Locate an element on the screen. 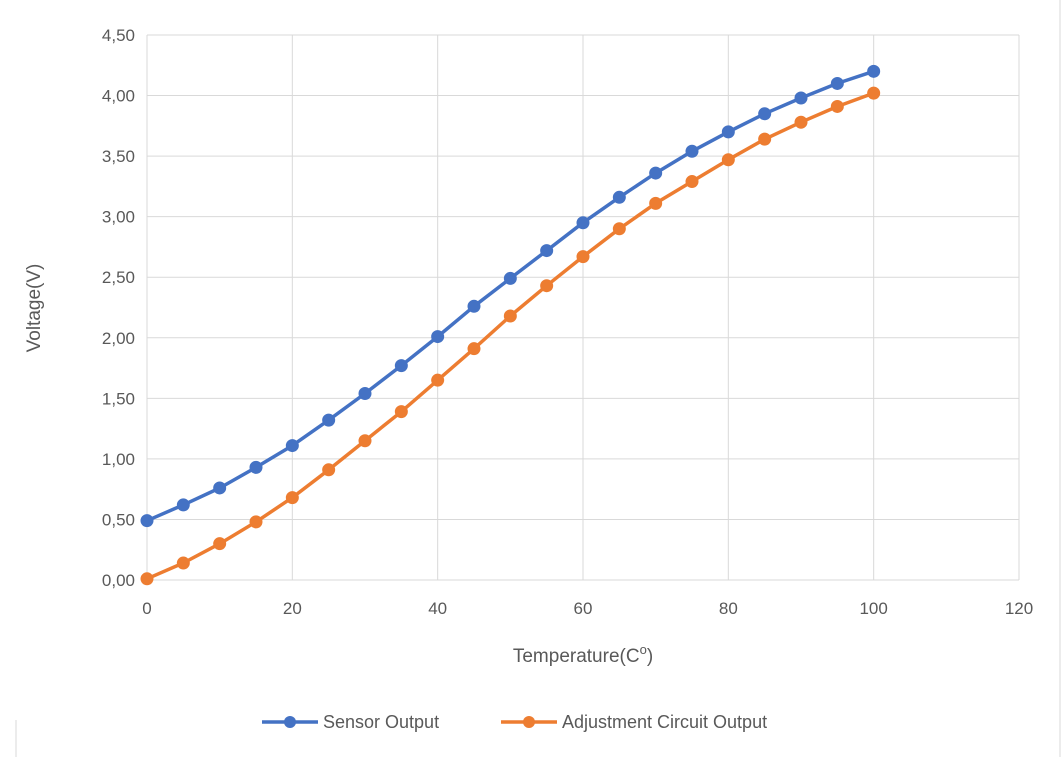  x-tick-label: 80 is located at coordinates (728, 608).